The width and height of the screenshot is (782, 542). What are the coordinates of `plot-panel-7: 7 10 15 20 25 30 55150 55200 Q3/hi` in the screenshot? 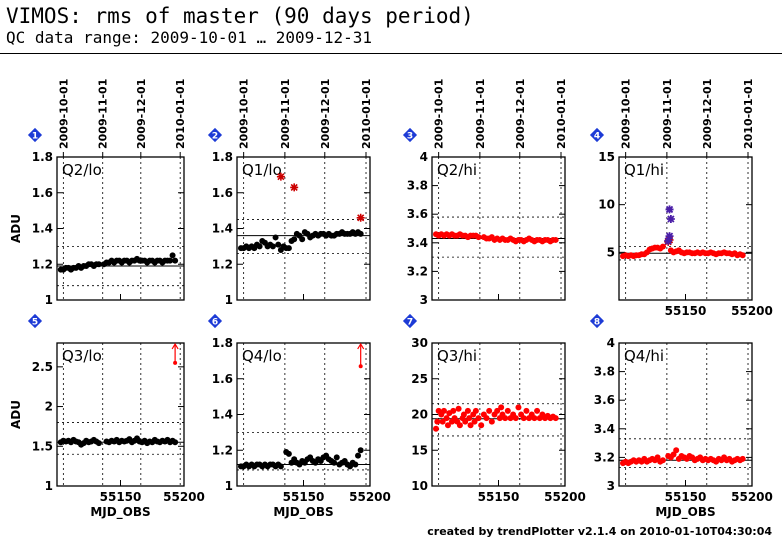 It's located at (494, 408).